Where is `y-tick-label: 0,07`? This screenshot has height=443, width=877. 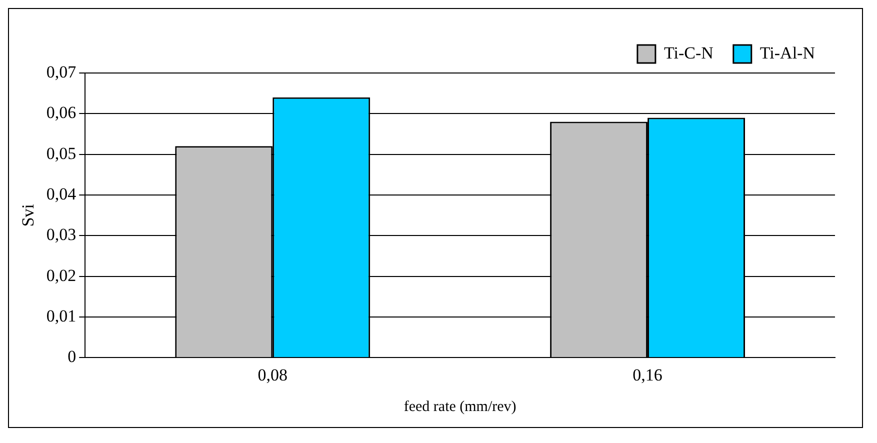
y-tick-label: 0,07 is located at coordinates (61, 72).